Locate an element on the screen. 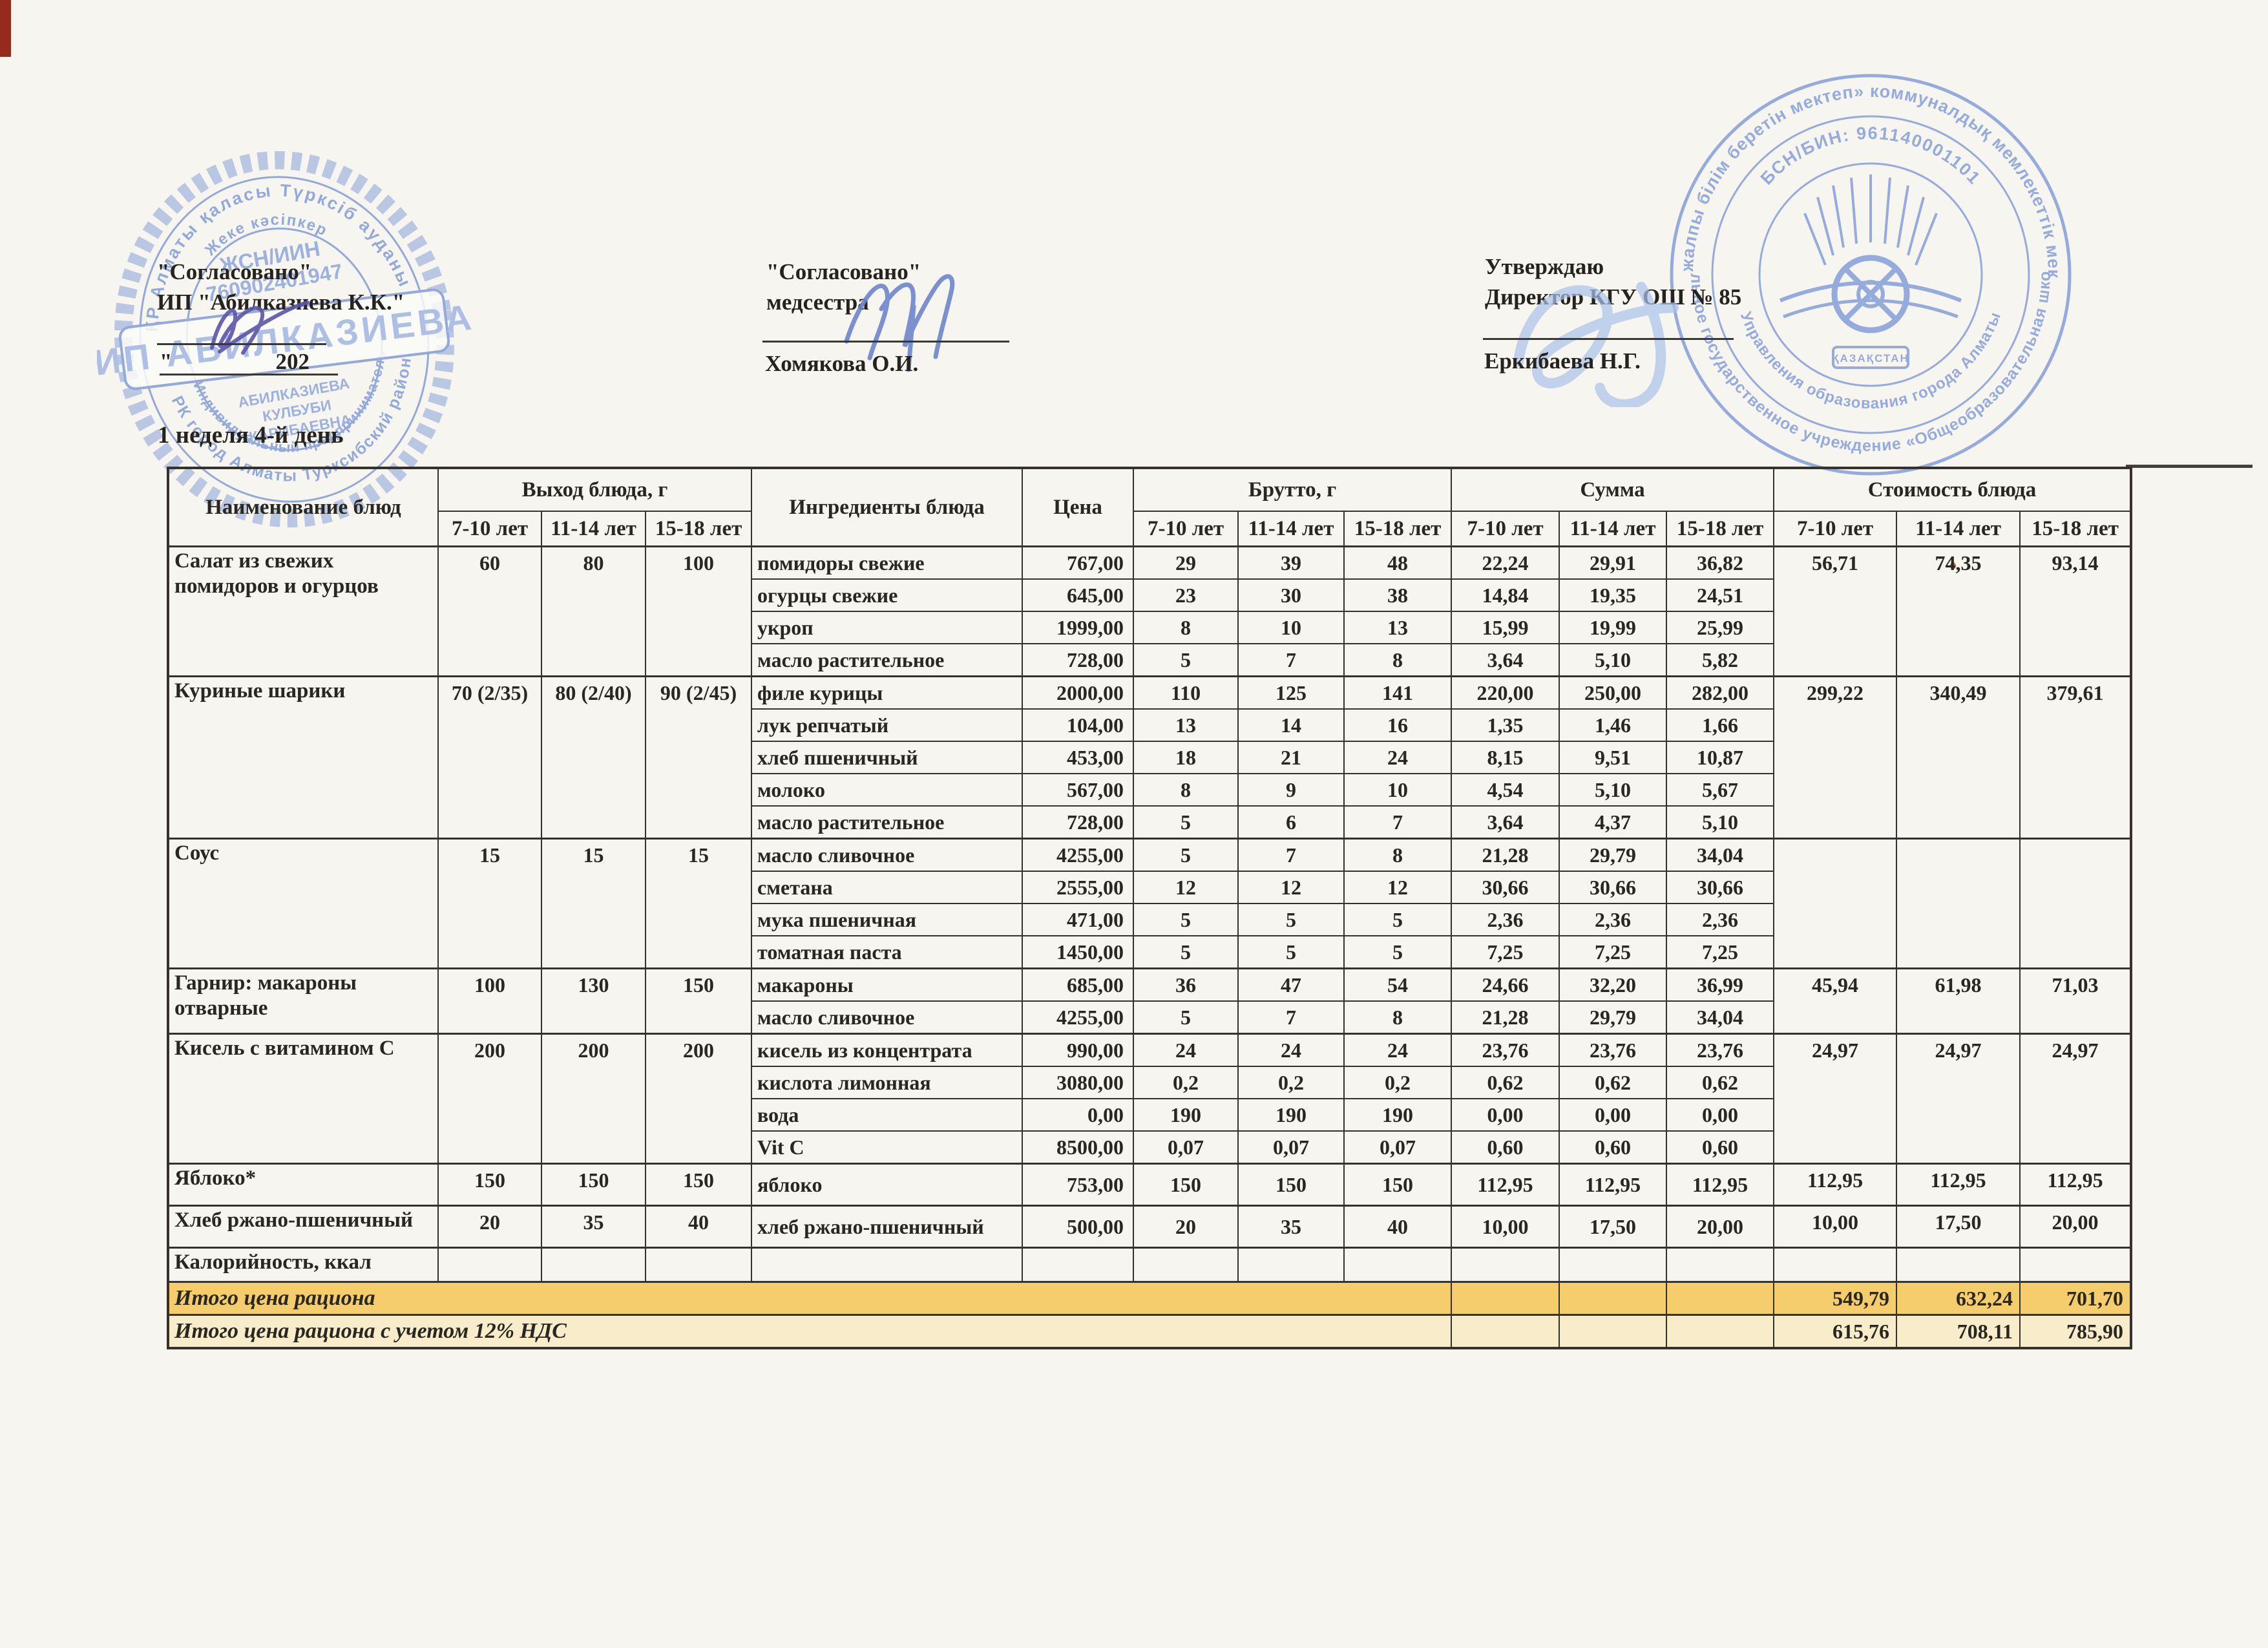 The height and width of the screenshot is (1648, 2268). ingredient-price: 753,00 is located at coordinates (1078, 1185).